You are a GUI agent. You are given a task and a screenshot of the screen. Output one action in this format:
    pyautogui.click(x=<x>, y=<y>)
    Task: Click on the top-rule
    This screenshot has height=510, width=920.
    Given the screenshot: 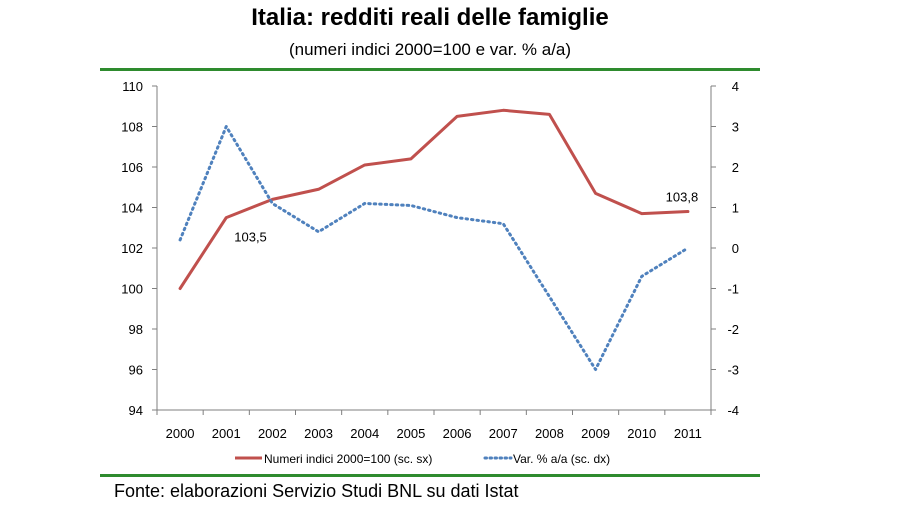 What is the action you would take?
    pyautogui.click(x=430, y=69)
    